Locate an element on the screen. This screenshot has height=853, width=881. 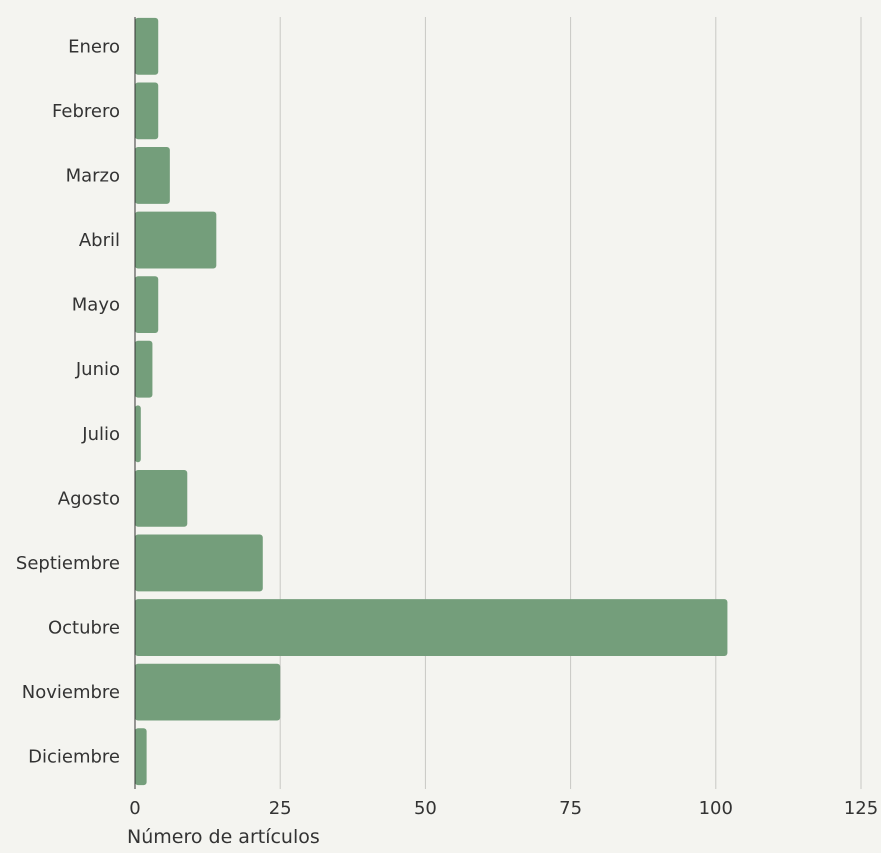
y-tick-label: Agosto is located at coordinates (89, 498).